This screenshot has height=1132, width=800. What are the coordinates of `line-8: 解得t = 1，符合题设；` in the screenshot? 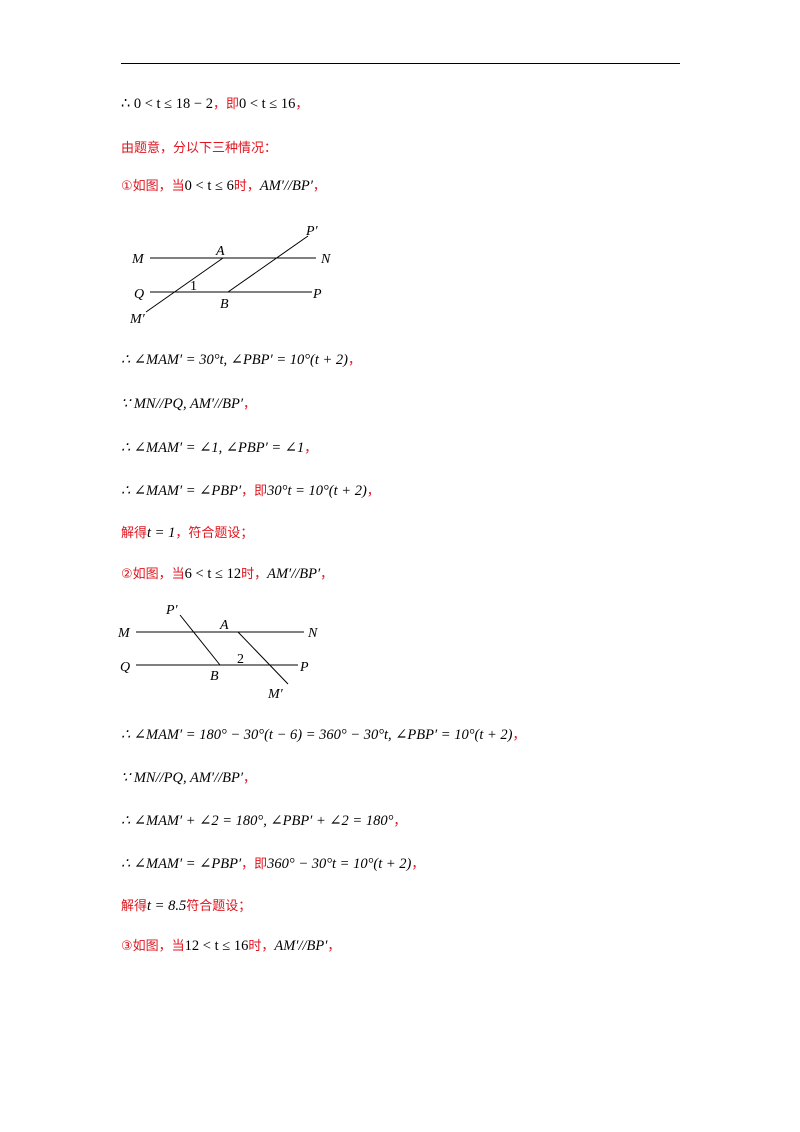 It's located at (187, 533).